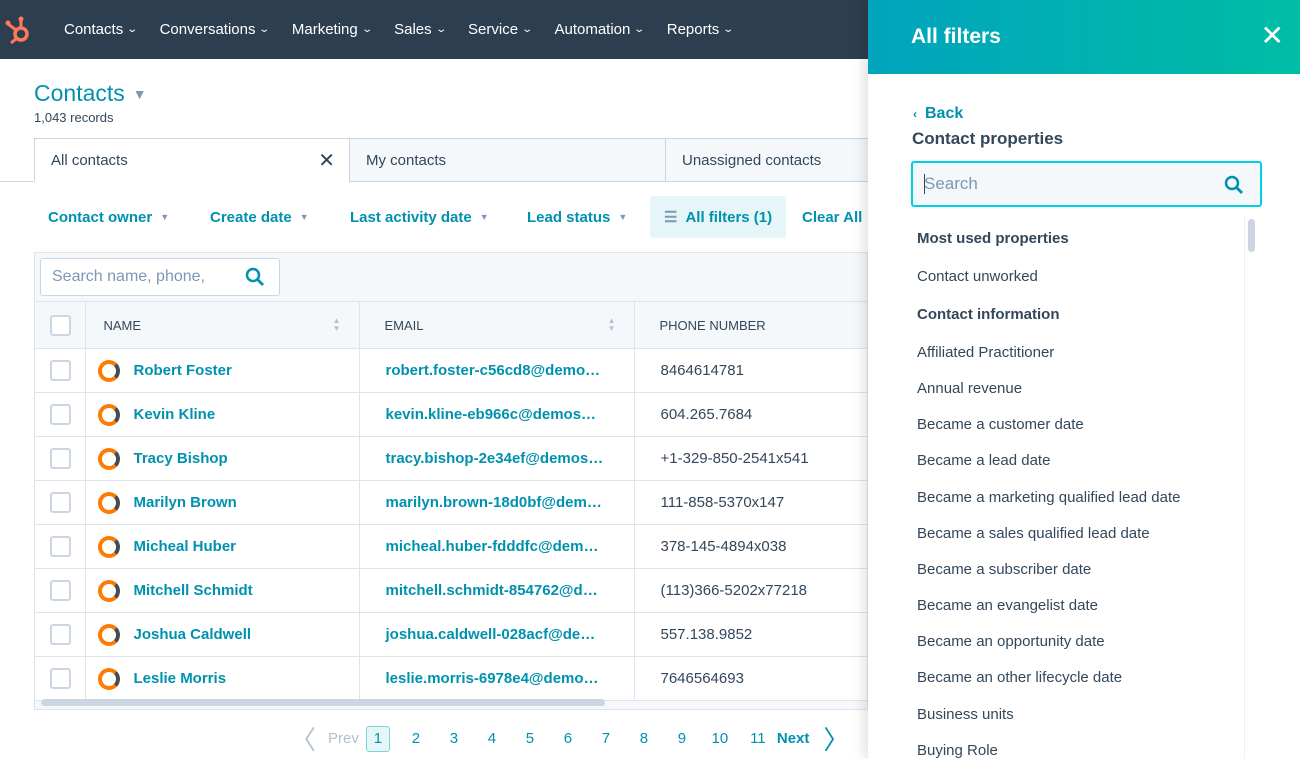 The height and width of the screenshot is (759, 1300). Describe the element at coordinates (108, 217) in the screenshot. I see `contact-owner-filter: Contact owner ▼` at that location.